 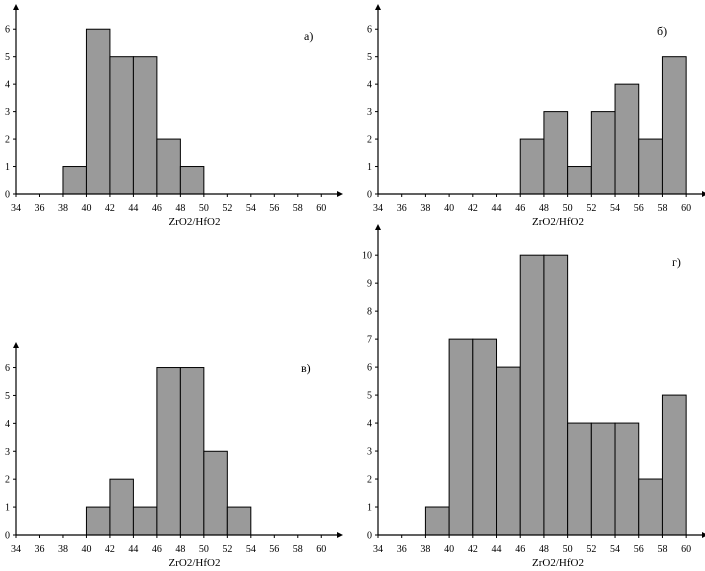 What do you see at coordinates (7, 112) in the screenshot?
I see `y-tick-label: 3` at bounding box center [7, 112].